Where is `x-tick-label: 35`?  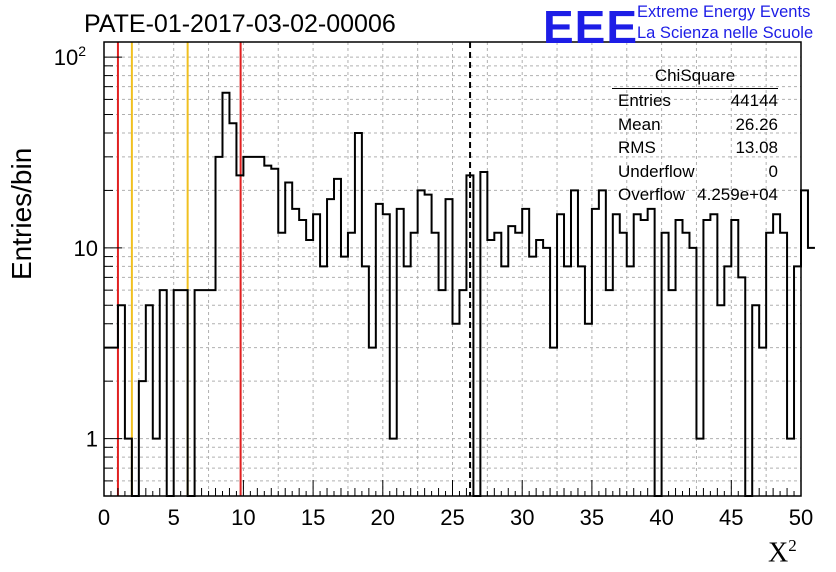
x-tick-label: 35 is located at coordinates (592, 517).